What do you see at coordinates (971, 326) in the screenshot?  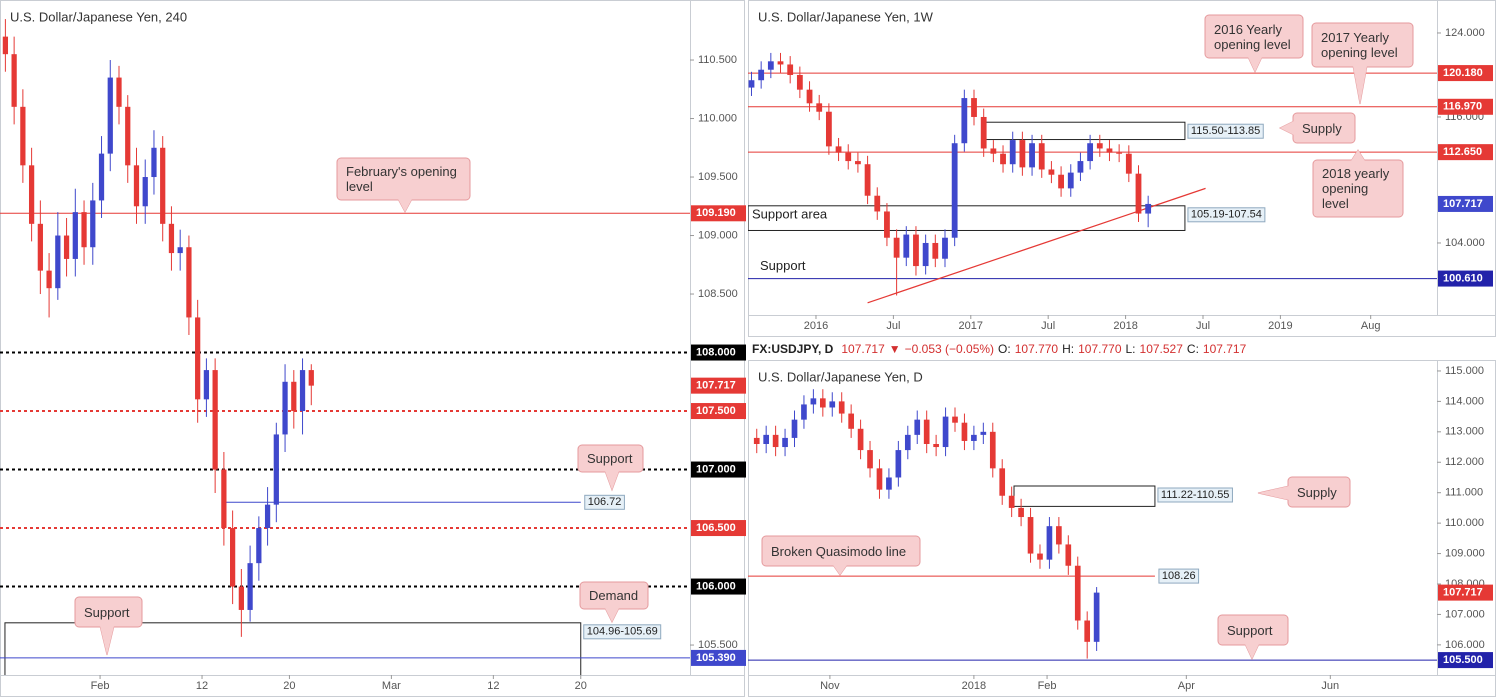 I see `x-tick-label: 2017` at bounding box center [971, 326].